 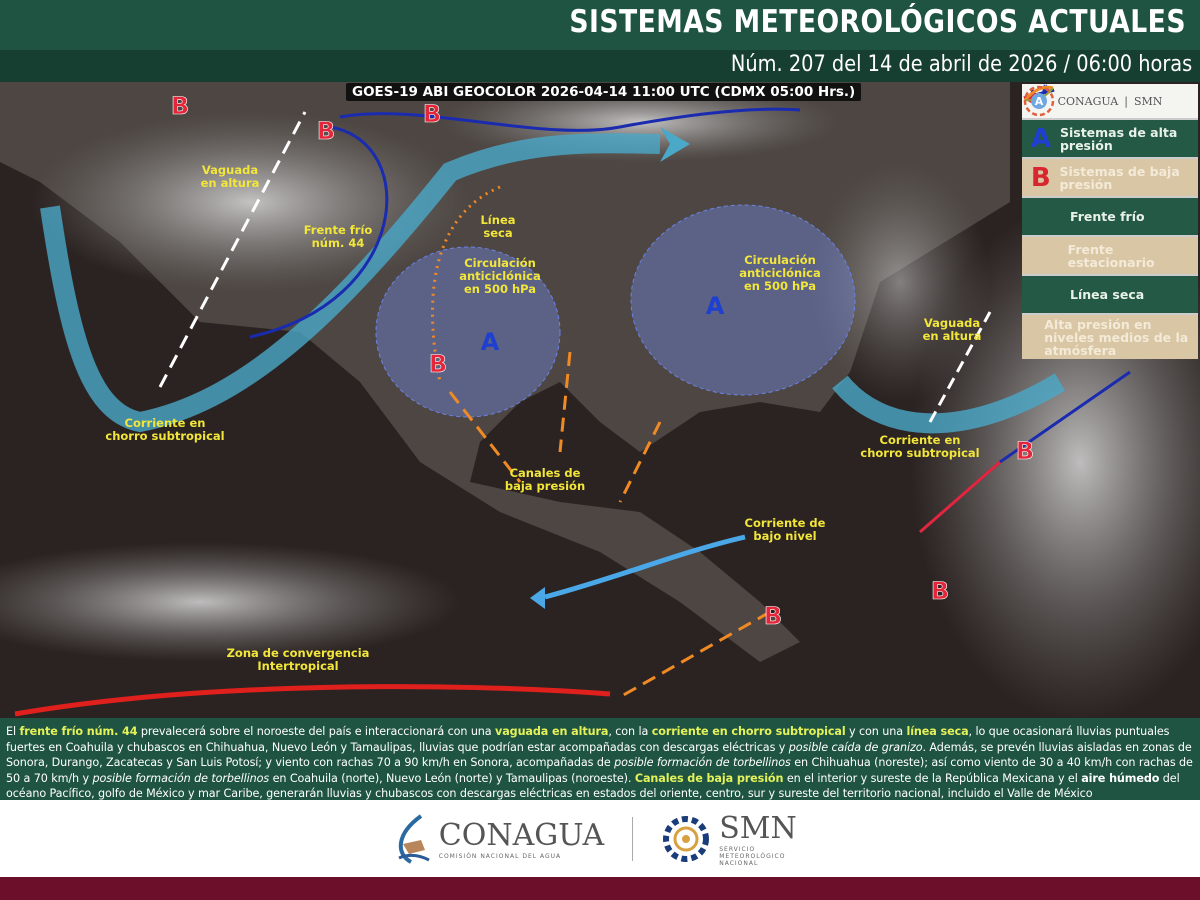 What do you see at coordinates (545, 479) in the screenshot?
I see `map-label: Canales de baja presión` at bounding box center [545, 479].